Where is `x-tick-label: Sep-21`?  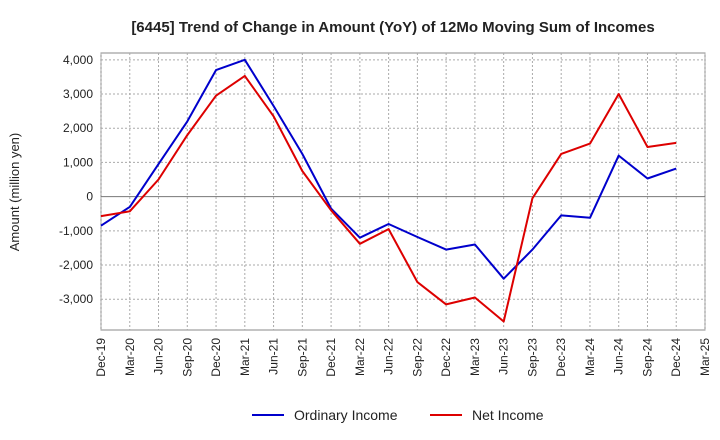
x-tick-label: Sep-21 is located at coordinates (302, 357).